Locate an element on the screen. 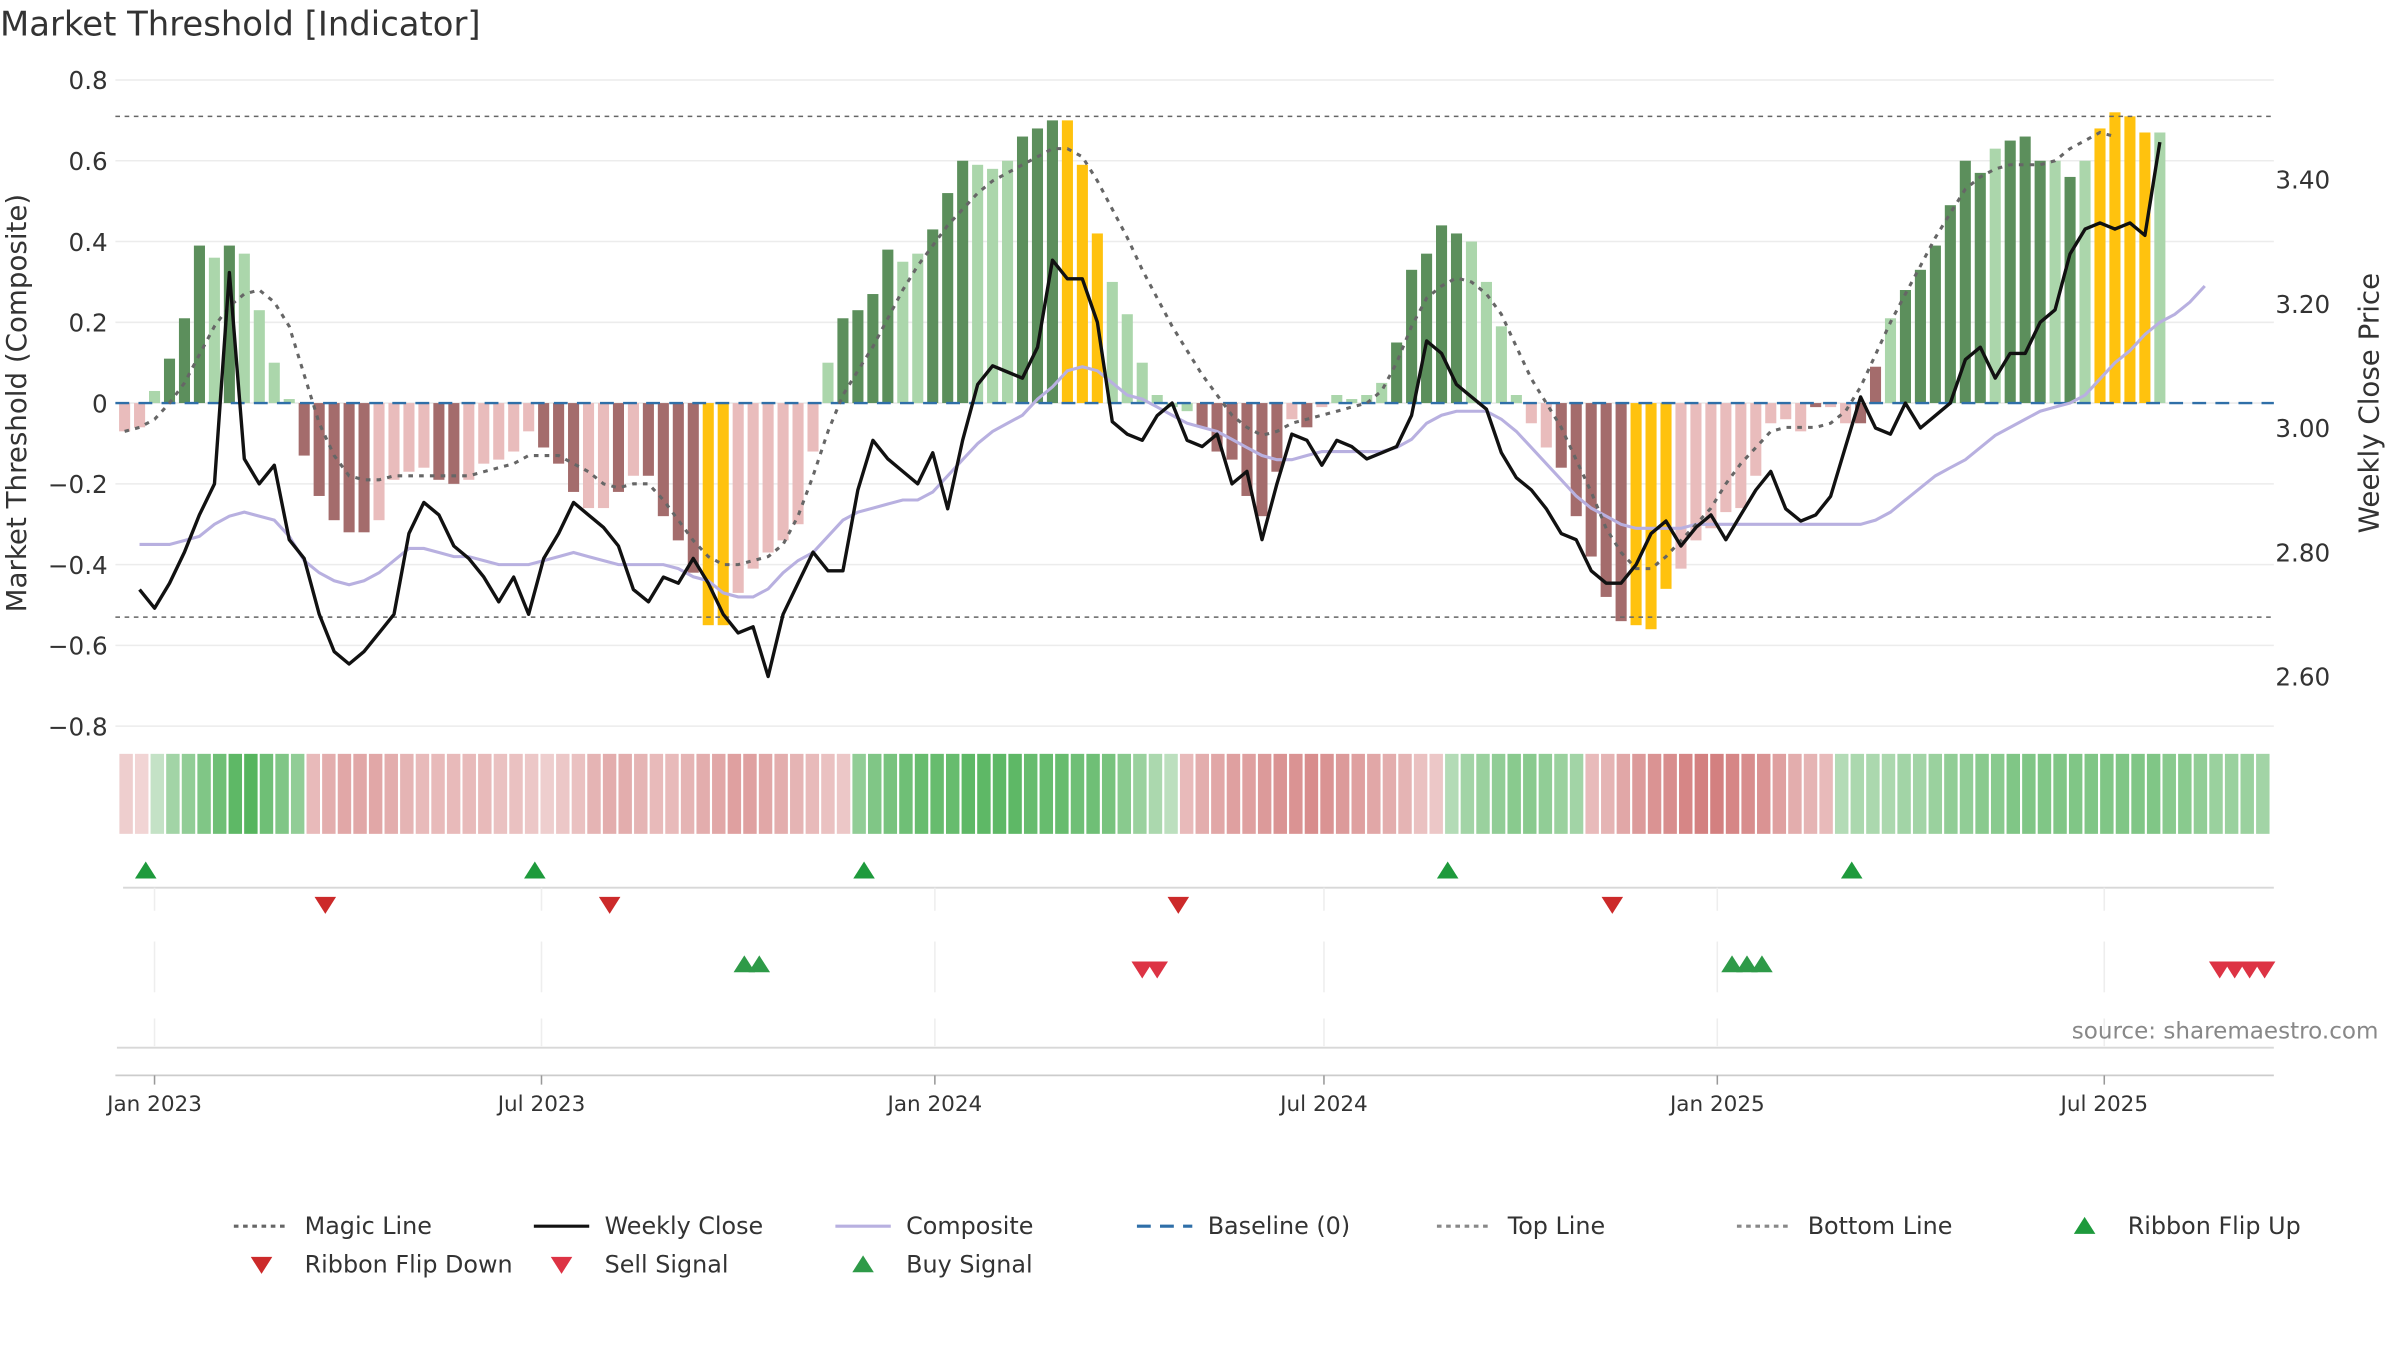  x-tick-label: Jan 2023 is located at coordinates (153, 1104).